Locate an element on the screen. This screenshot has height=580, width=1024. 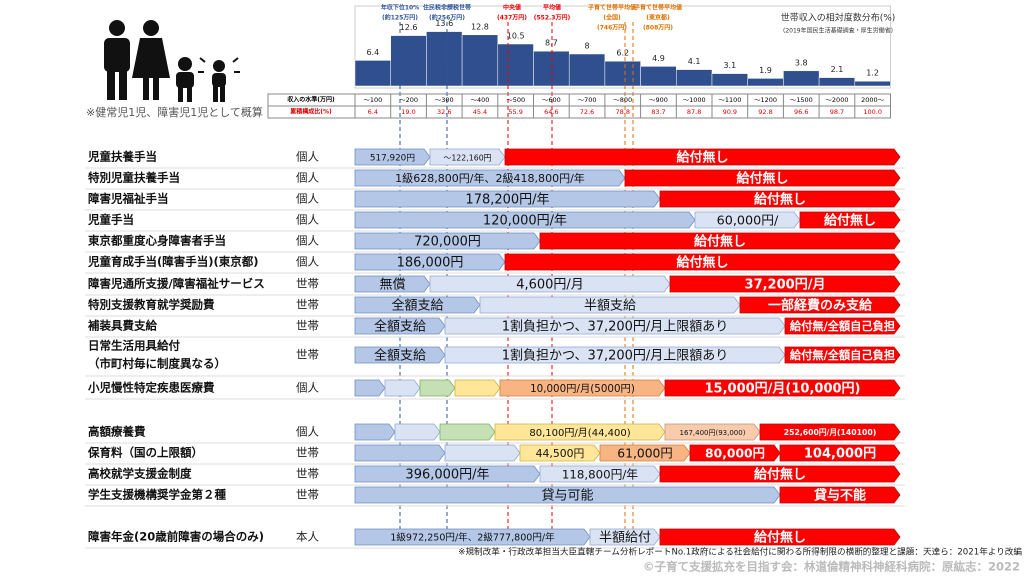
row-name: （市町村毎に制度異なる） is located at coordinates (157, 364).